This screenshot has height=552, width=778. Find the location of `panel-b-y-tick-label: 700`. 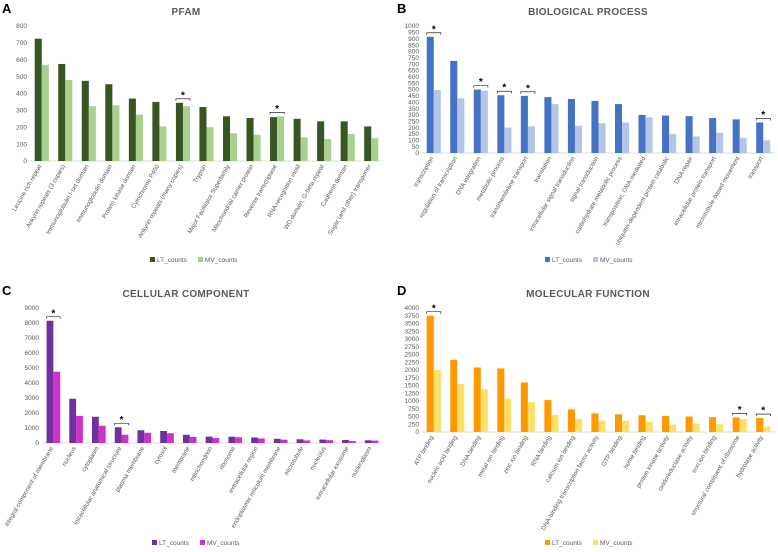

panel-b-y-tick-label: 700 is located at coordinates (413, 64).